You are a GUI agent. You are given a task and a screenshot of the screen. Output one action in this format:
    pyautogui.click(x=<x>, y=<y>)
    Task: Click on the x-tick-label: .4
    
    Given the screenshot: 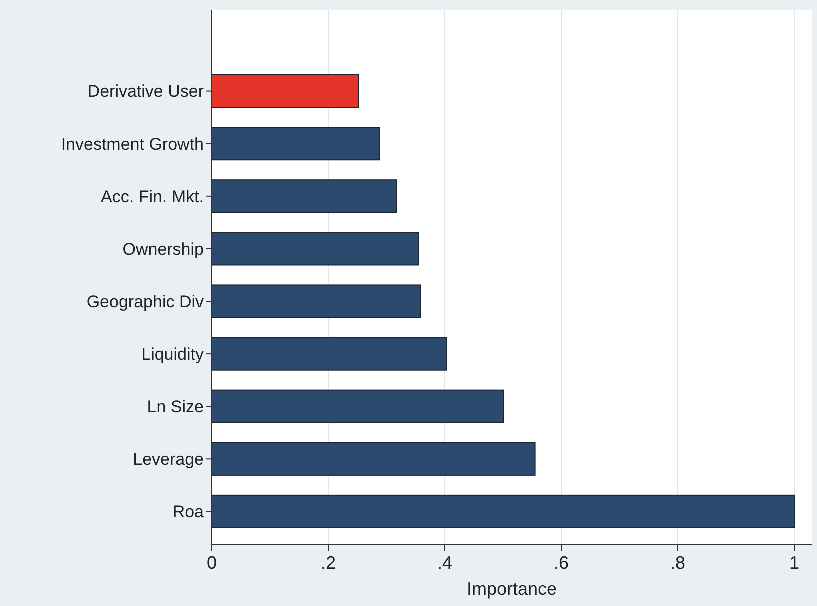 What is the action you would take?
    pyautogui.click(x=445, y=563)
    